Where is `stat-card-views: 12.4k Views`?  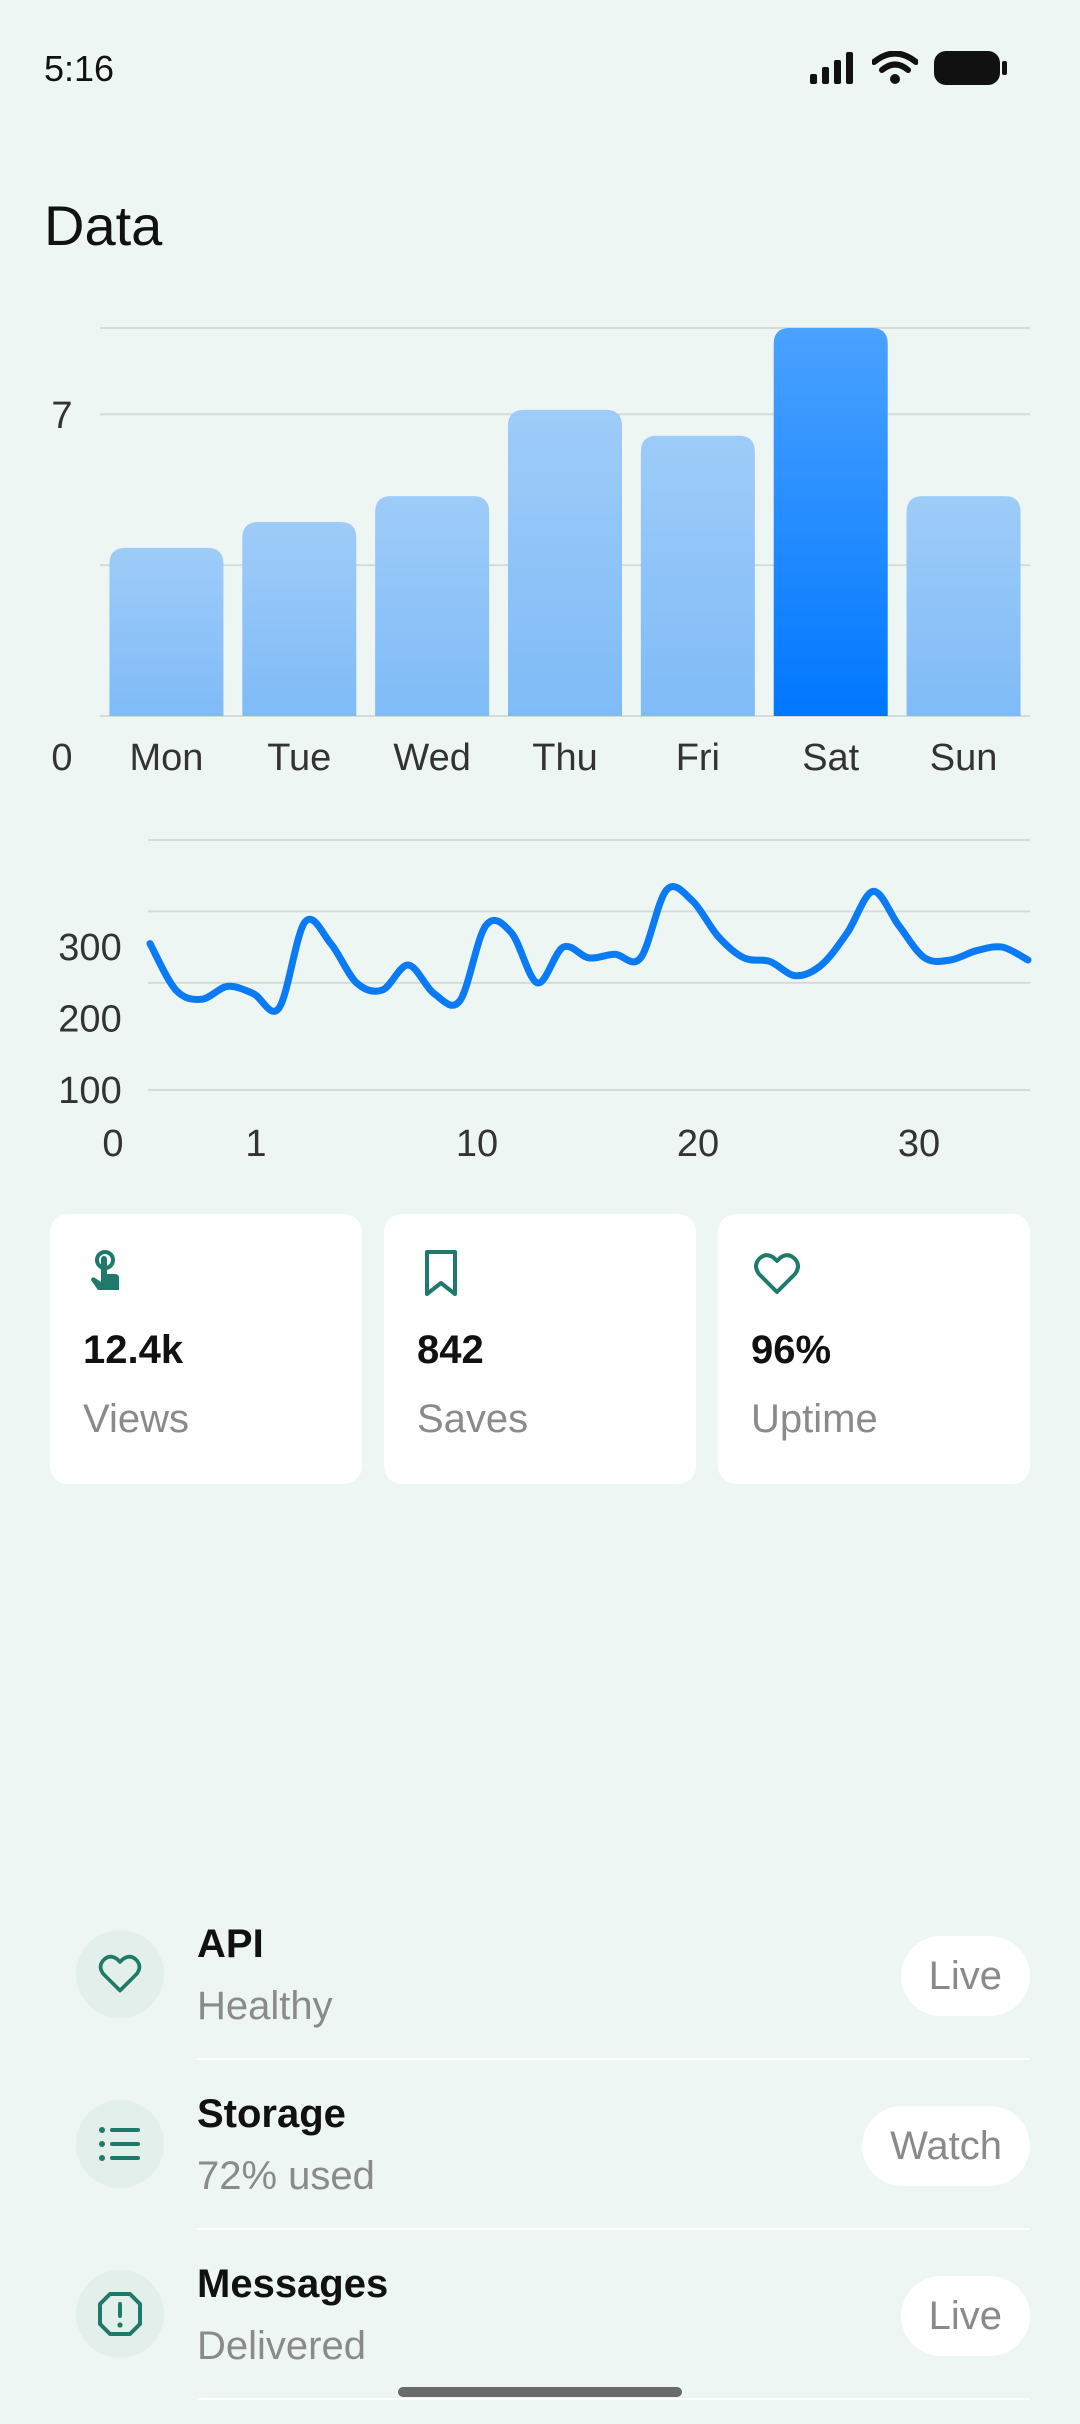 stat-card-views: 12.4k Views is located at coordinates (206, 1349).